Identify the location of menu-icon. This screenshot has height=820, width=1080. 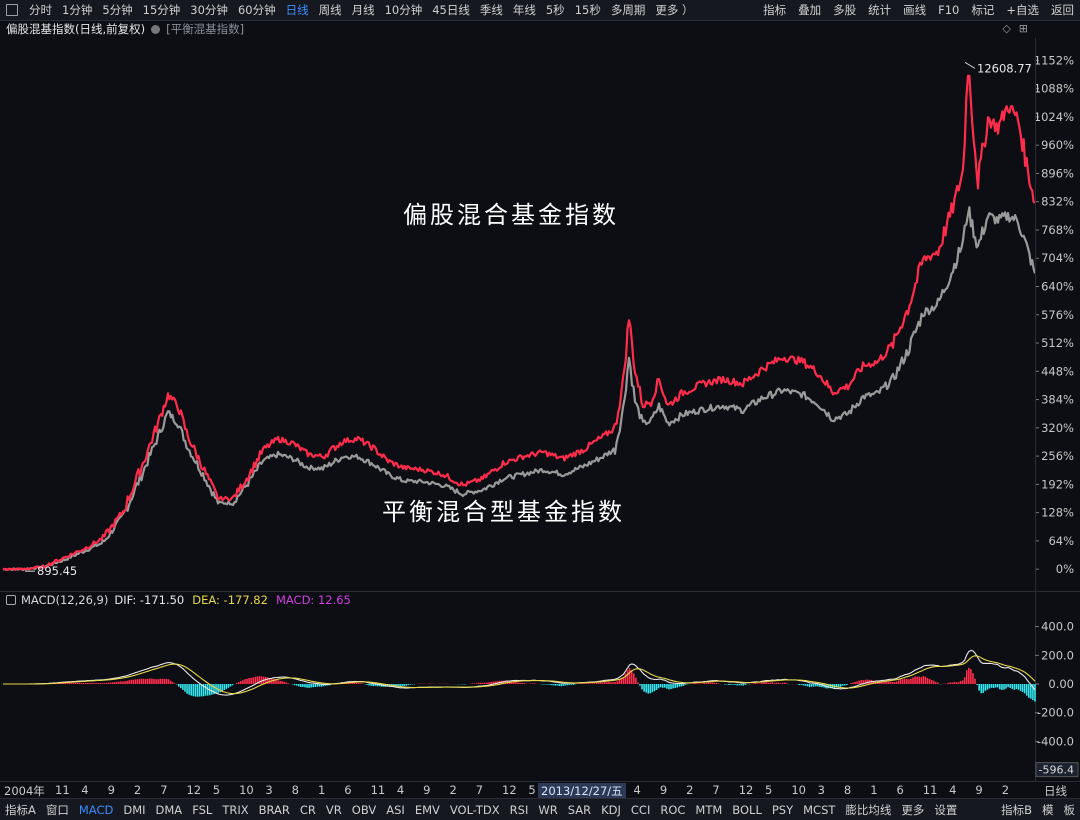
(12, 10).